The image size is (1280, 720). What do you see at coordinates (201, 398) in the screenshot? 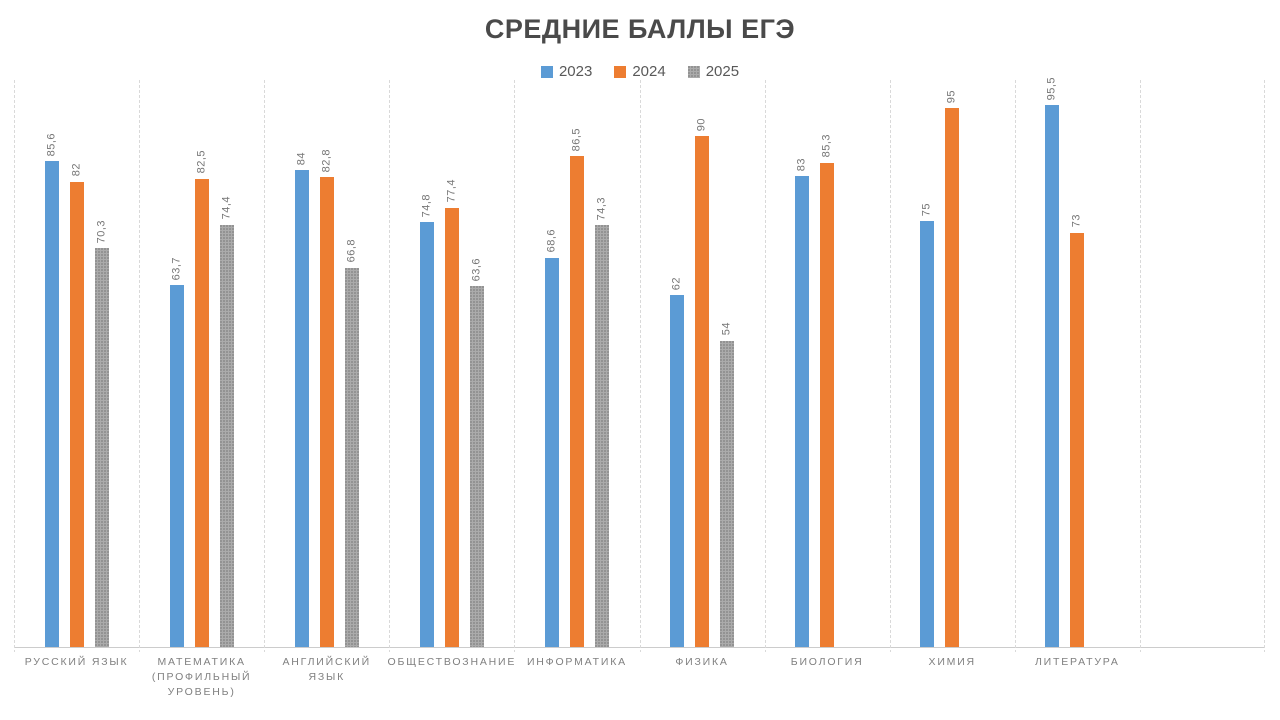
I see `bar-2024: 82,5` at bounding box center [201, 398].